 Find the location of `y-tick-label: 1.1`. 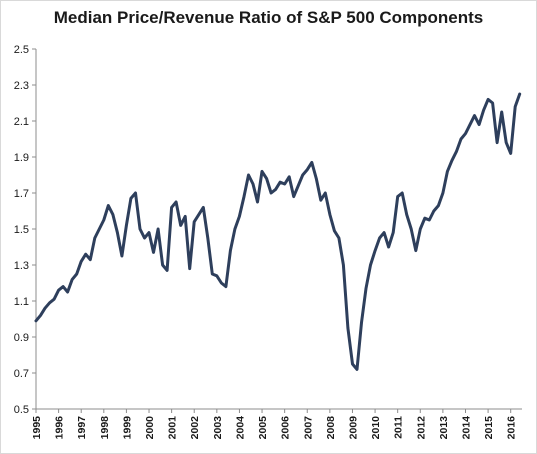

y-tick-label: 1.1 is located at coordinates (21, 302).